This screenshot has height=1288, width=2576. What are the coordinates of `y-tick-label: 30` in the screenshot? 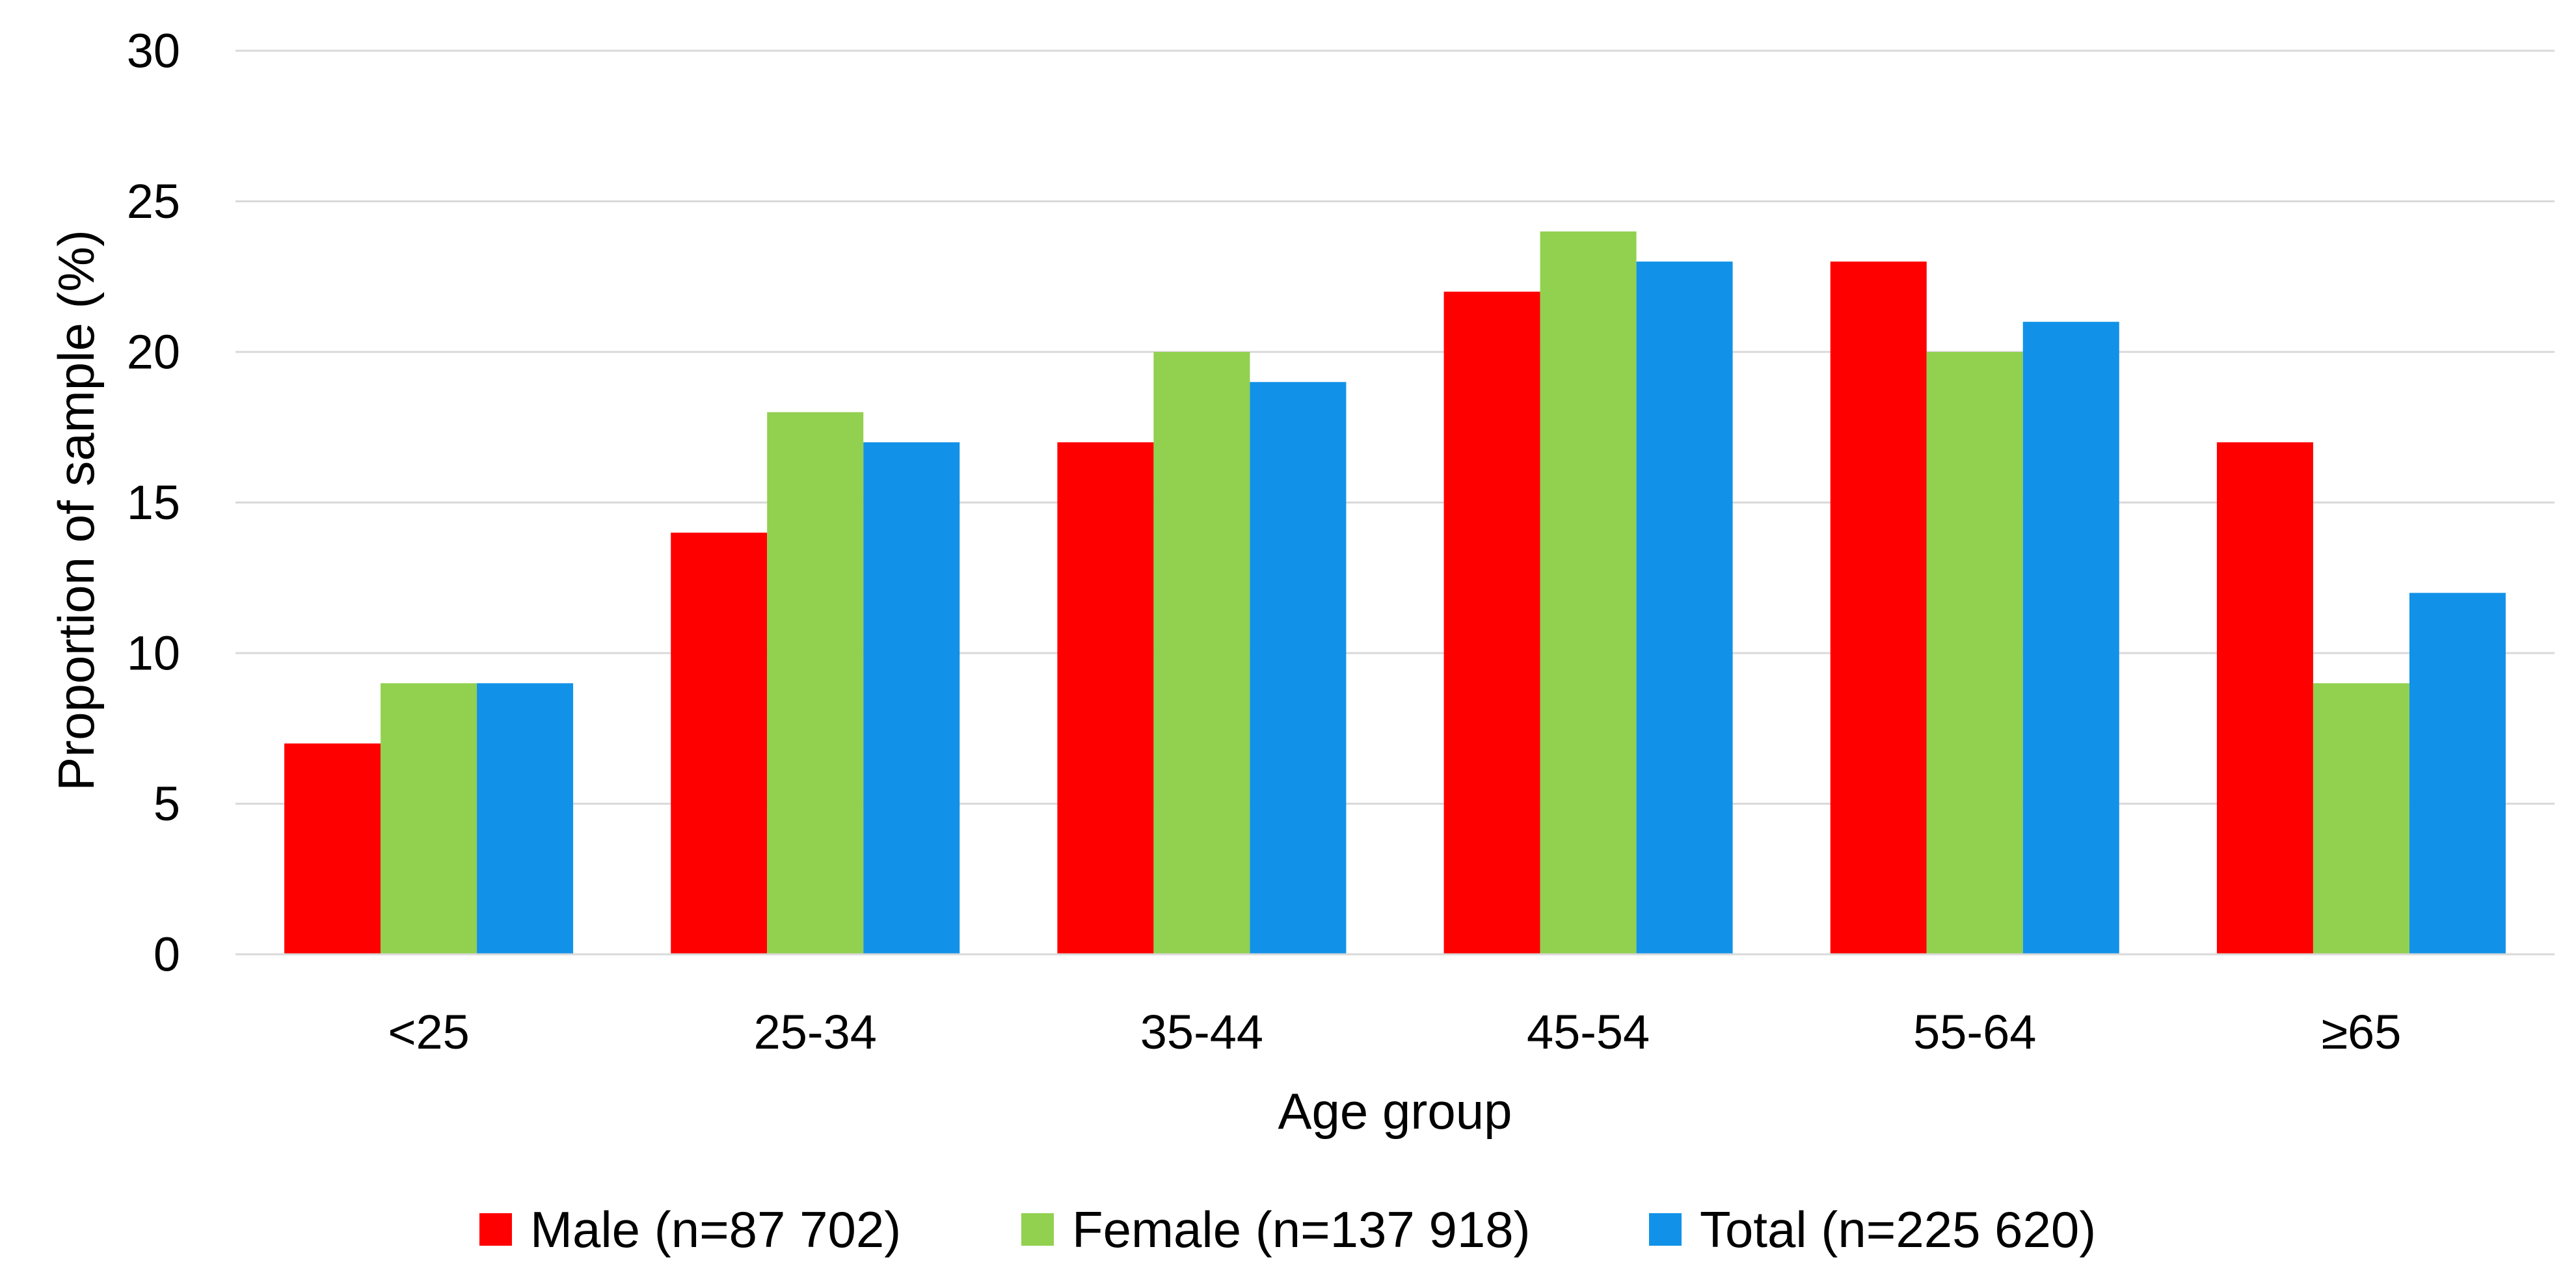 It's located at (153, 51).